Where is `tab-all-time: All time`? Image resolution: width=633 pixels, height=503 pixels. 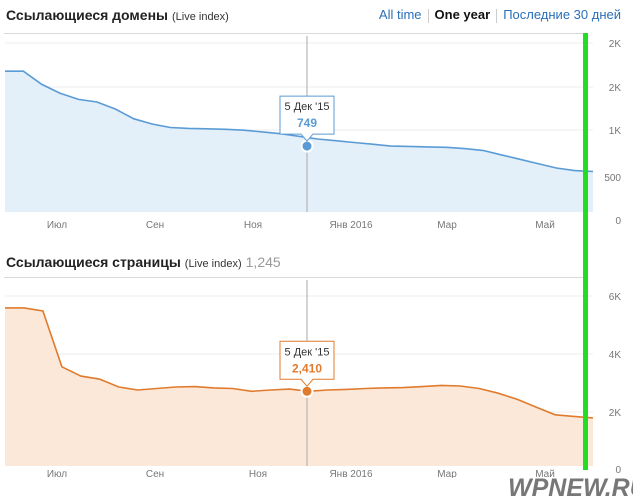 tab-all-time: All time is located at coordinates (400, 14).